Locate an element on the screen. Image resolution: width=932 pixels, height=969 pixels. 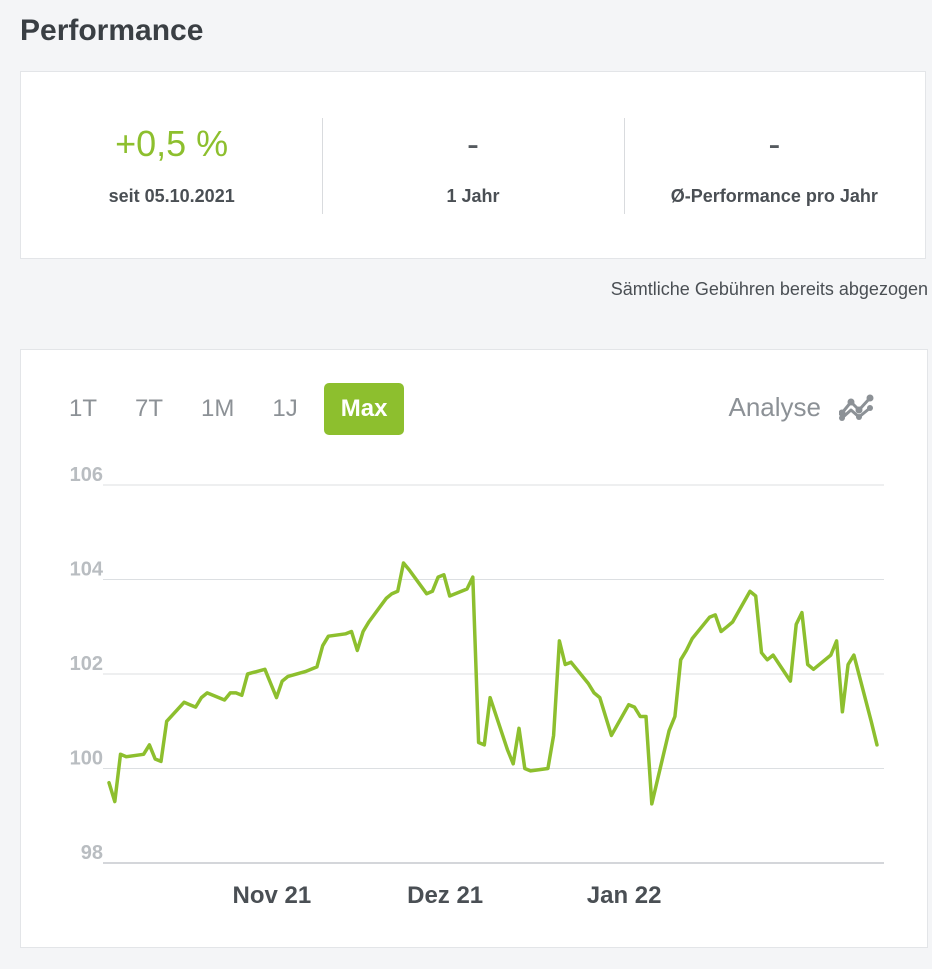
tab-max: Max is located at coordinates (364, 409).